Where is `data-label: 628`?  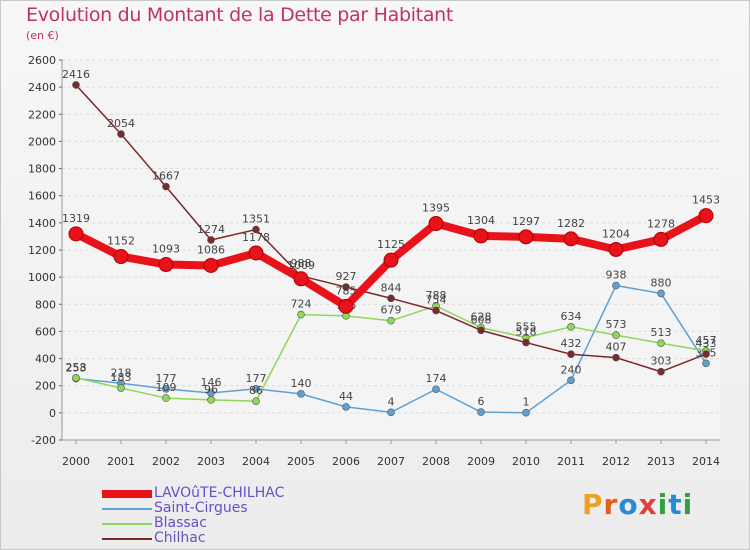
data-label: 628 is located at coordinates (481, 317).